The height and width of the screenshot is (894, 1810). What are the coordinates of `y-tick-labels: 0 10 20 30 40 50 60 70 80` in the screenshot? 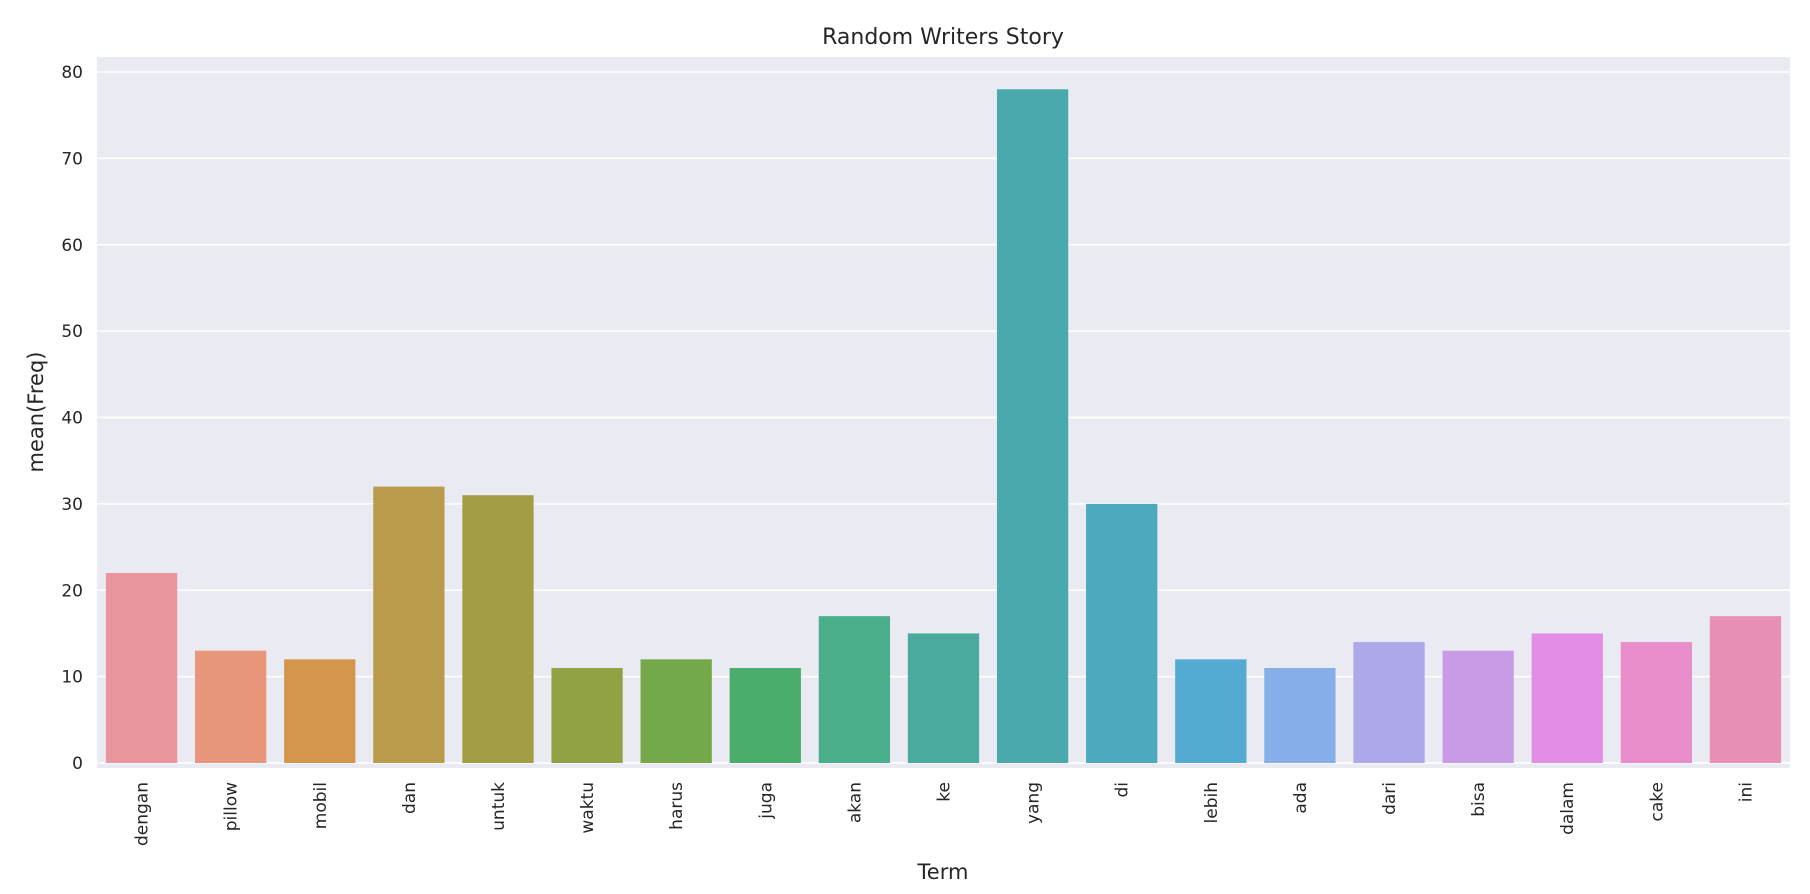 It's located at (72, 418).